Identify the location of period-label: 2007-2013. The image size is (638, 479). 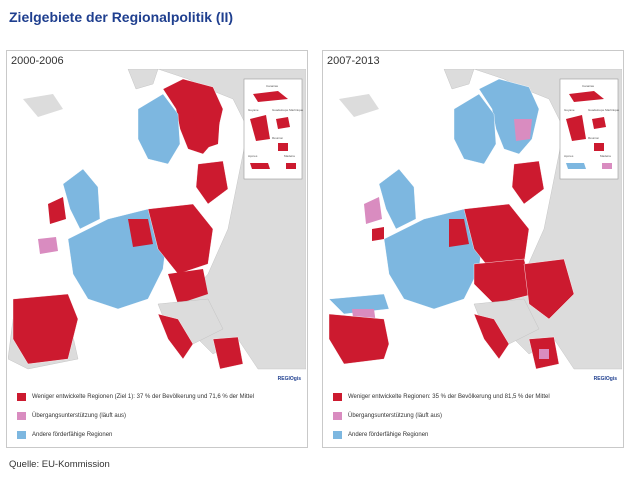
(353, 61).